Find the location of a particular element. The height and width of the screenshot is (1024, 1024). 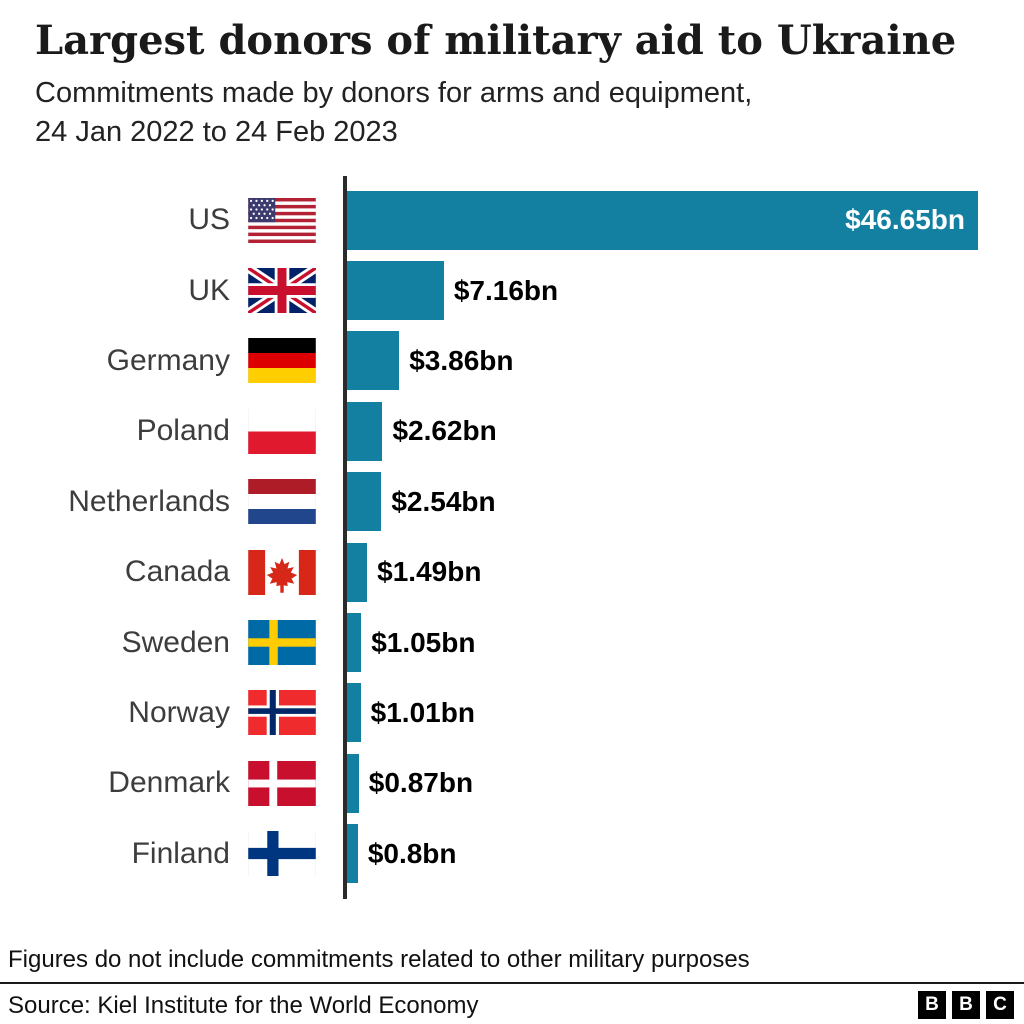

finland-flag-icon is located at coordinates (282, 854).